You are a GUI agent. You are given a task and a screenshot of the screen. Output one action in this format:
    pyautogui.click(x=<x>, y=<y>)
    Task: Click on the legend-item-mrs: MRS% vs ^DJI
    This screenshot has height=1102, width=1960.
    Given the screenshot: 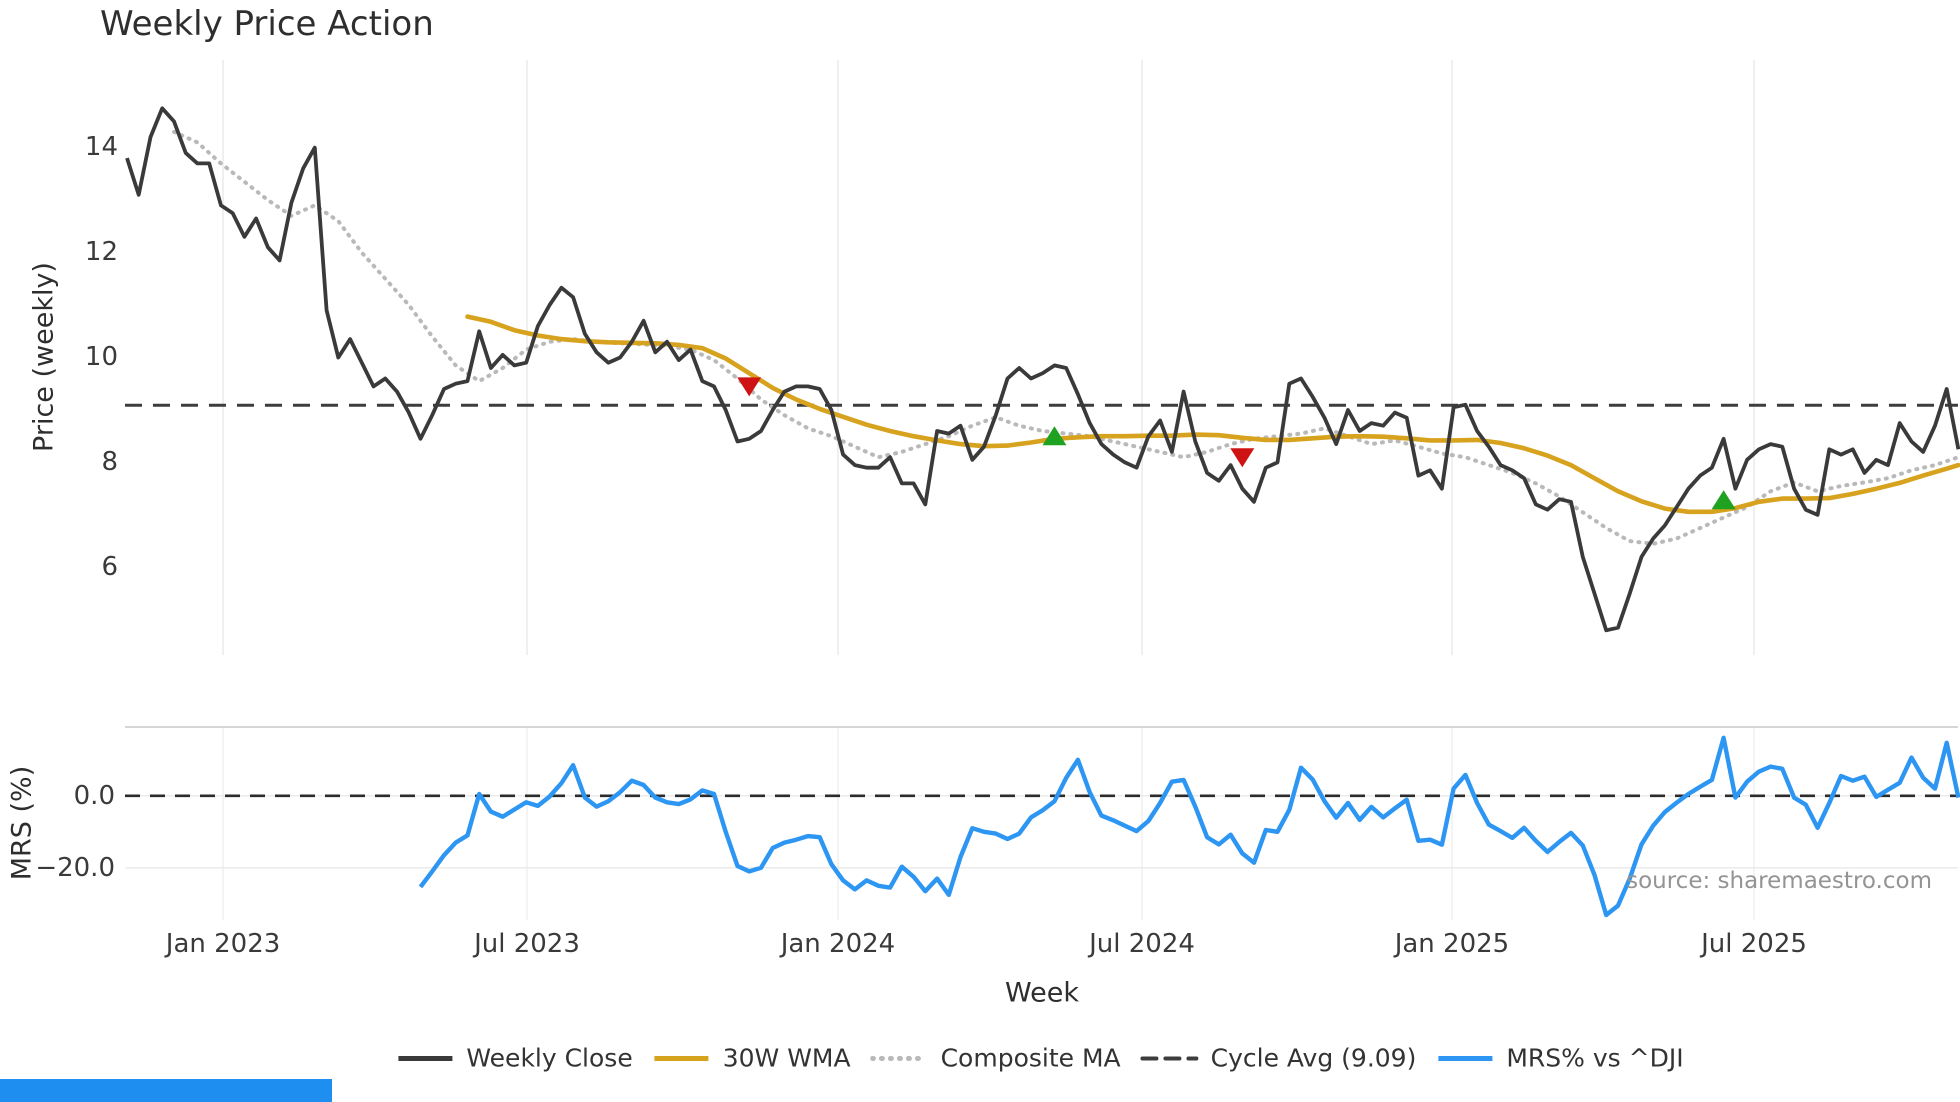 What is the action you would take?
    pyautogui.click(x=1560, y=1058)
    